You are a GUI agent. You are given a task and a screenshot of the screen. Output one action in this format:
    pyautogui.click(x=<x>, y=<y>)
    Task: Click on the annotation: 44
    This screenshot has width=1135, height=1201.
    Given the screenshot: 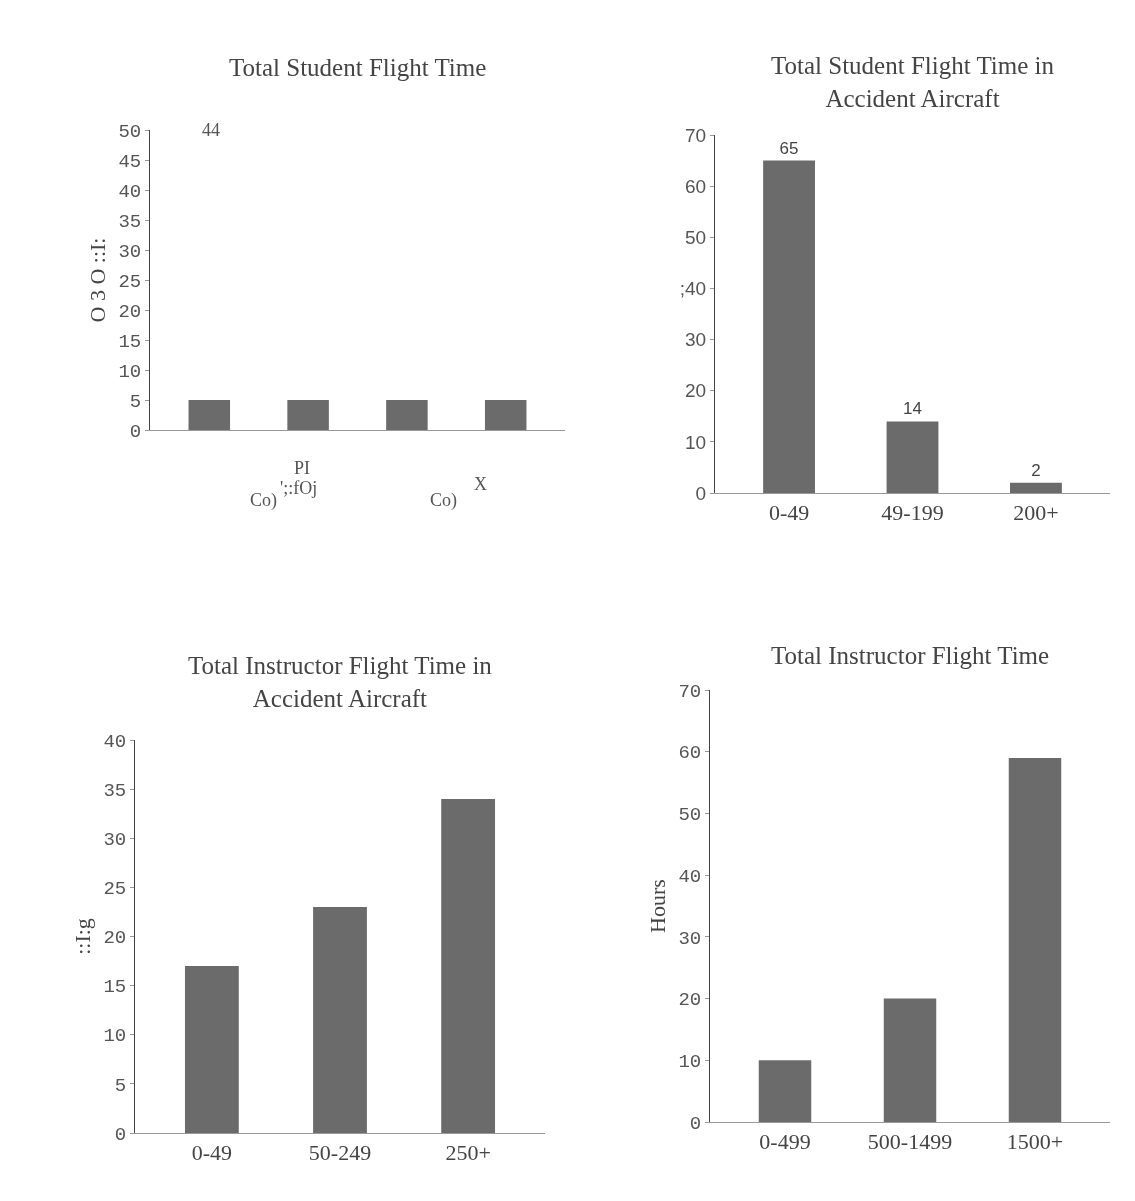 What is the action you would take?
    pyautogui.click(x=211, y=130)
    